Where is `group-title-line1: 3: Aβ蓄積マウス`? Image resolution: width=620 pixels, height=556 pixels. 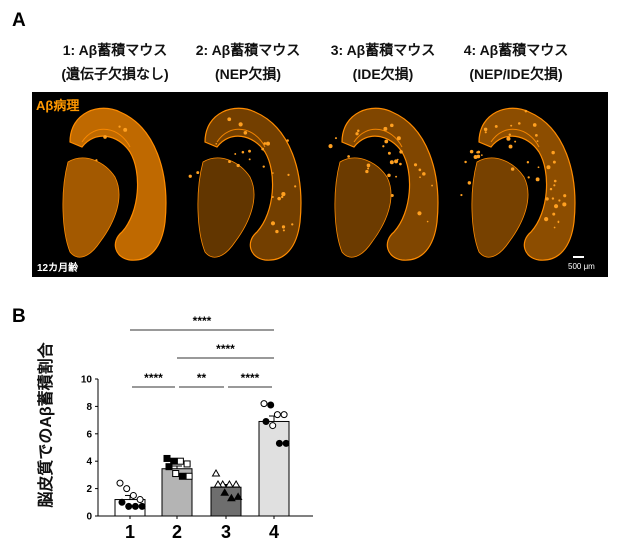 group-title-line1: 3: Aβ蓄積マウス is located at coordinates (383, 50).